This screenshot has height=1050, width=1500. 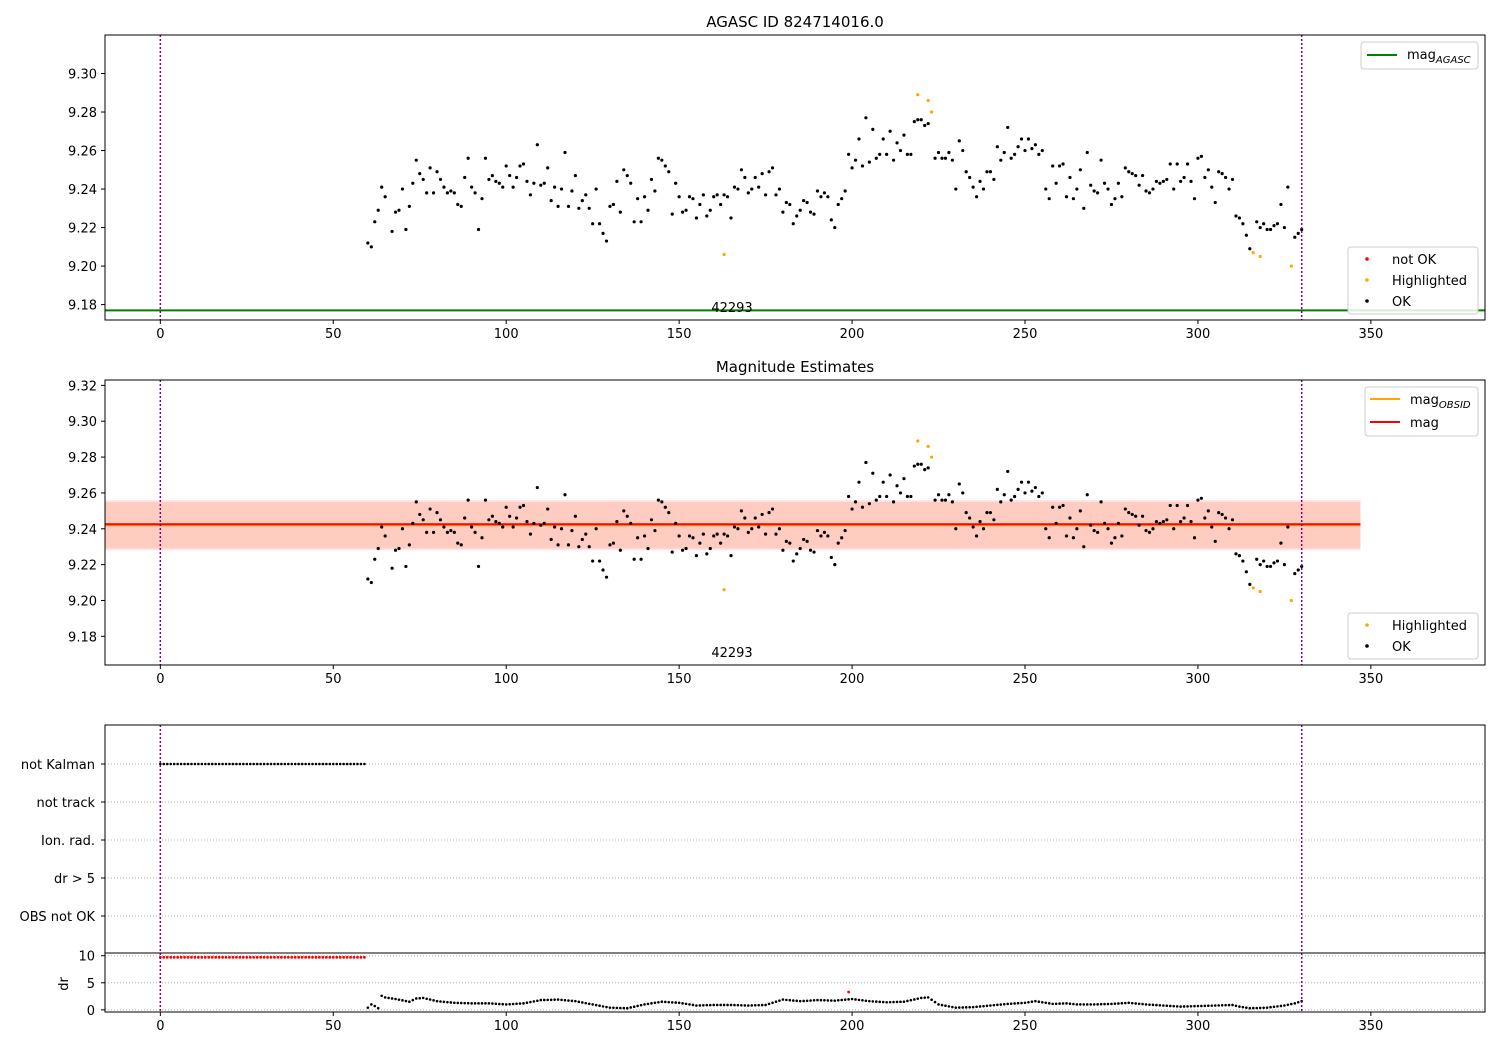 I want to click on x-tick-label: 0, so click(x=160, y=679).